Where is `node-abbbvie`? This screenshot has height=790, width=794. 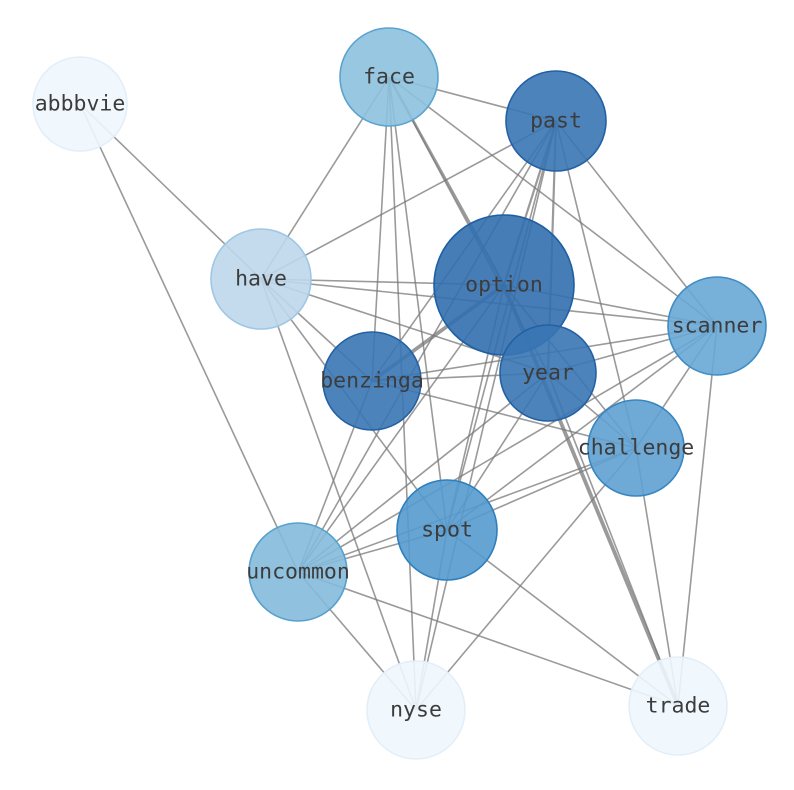 node-abbbvie is located at coordinates (80, 104).